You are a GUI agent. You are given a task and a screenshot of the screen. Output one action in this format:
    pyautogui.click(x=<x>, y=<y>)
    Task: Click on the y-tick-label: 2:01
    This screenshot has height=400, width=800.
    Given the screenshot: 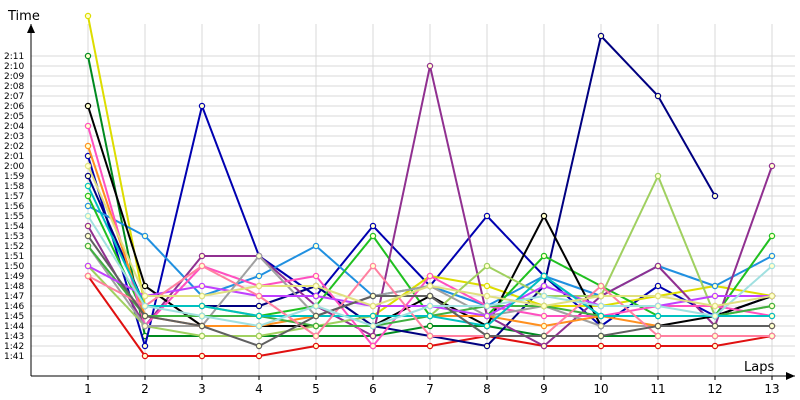 What is the action you would take?
    pyautogui.click(x=14, y=157)
    